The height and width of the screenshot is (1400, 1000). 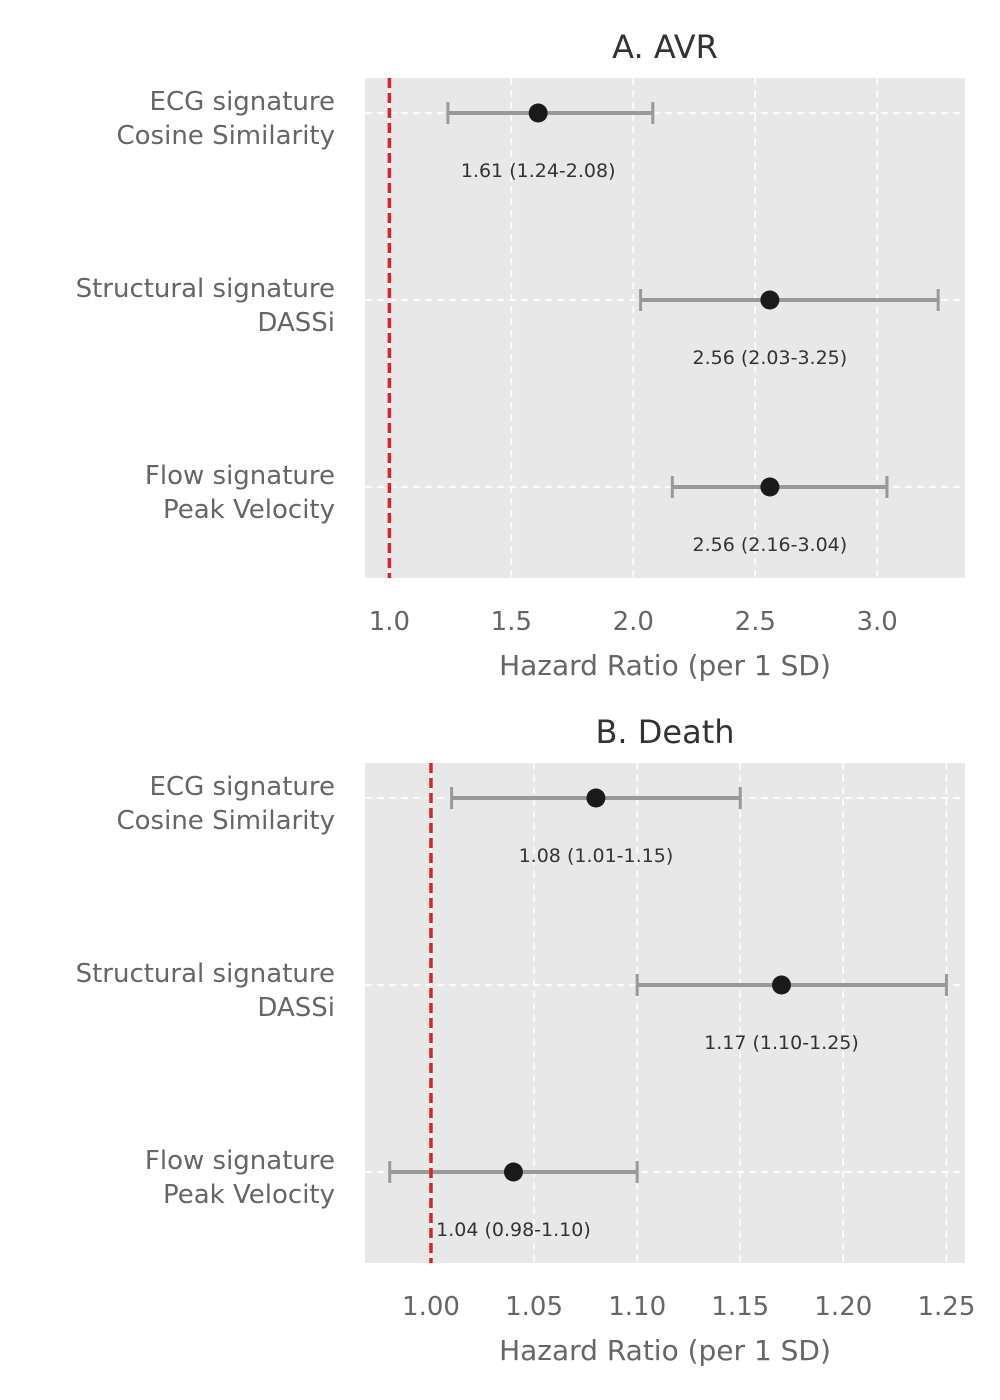 I want to click on x-tick-label: 1.00, so click(x=431, y=1307).